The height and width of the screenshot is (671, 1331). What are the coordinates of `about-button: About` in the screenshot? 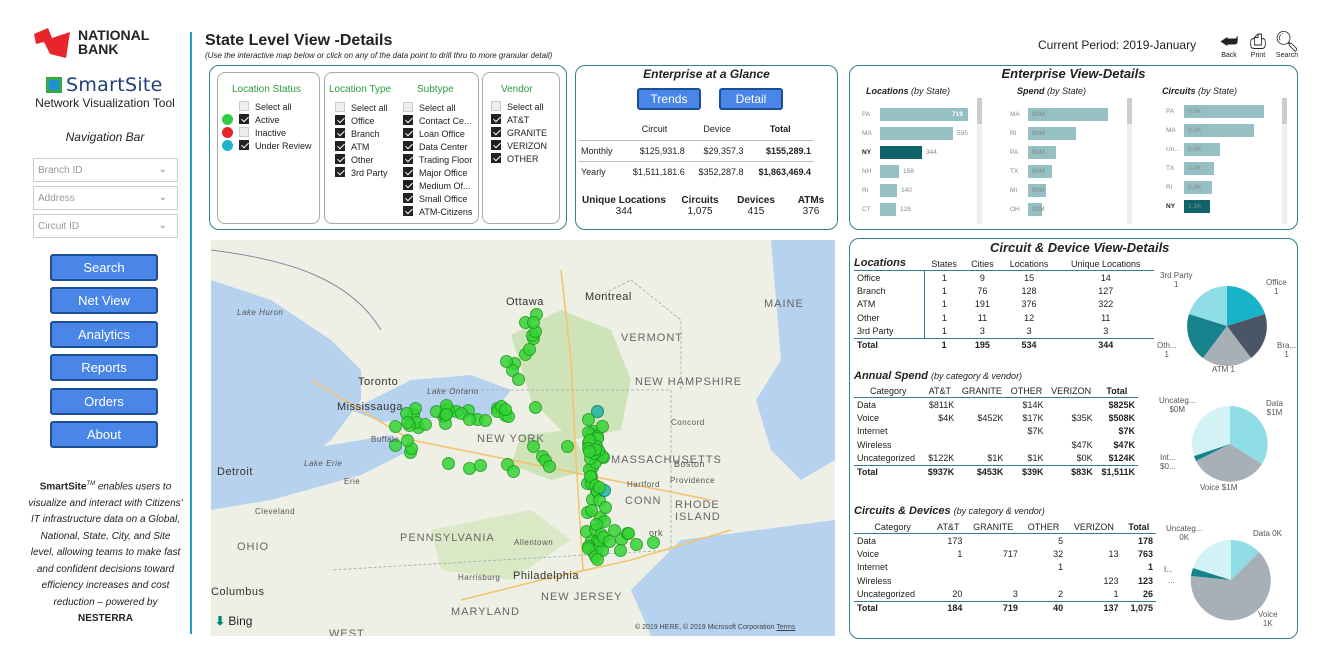 It's located at (104, 434).